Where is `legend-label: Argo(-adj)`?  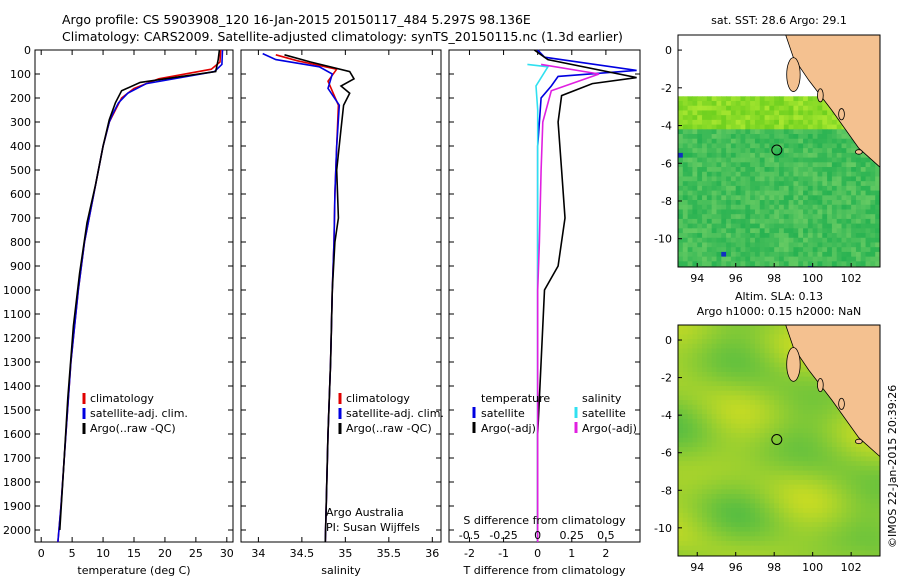 legend-label: Argo(-adj) is located at coordinates (609, 428).